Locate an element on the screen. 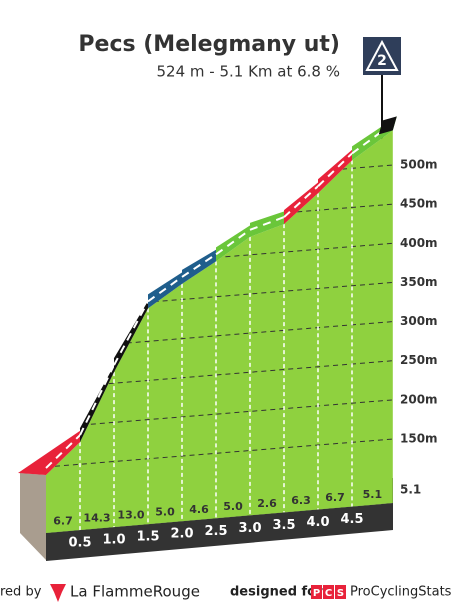  badge-triangle is located at coordinates (382, 55).